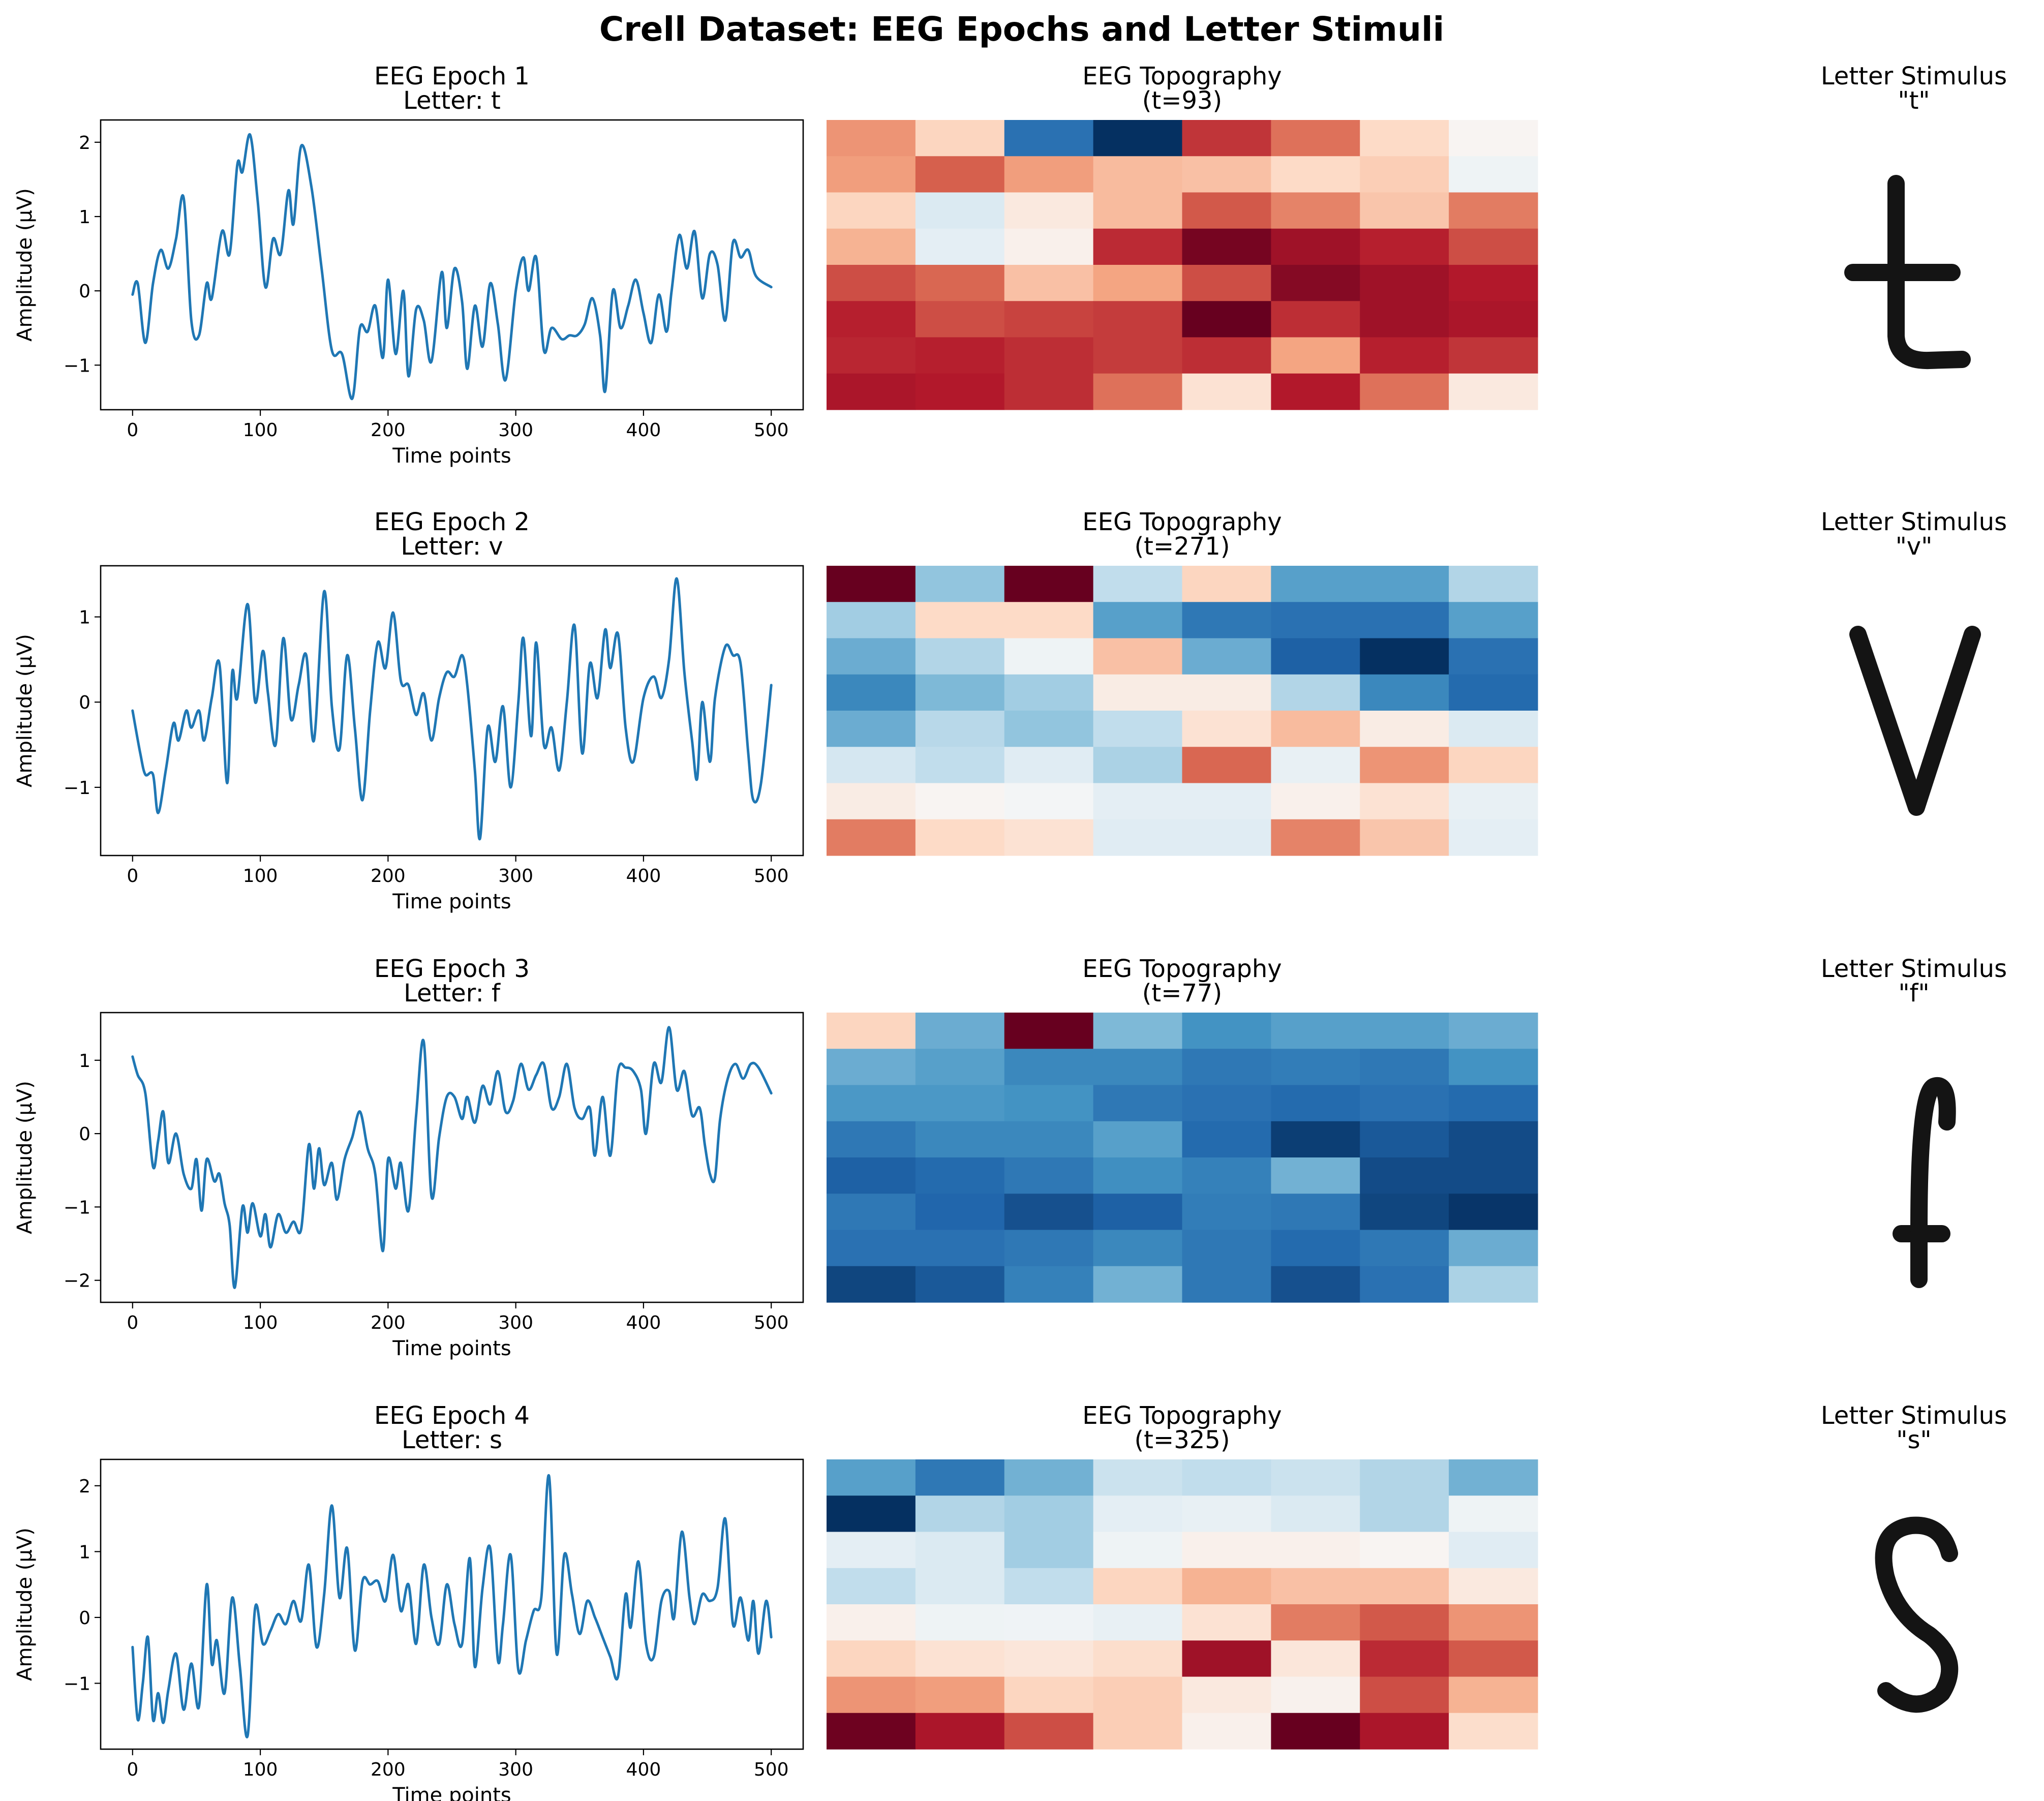 This screenshot has width=2044, height=1801. Describe the element at coordinates (1925, 1182) in the screenshot. I see `letter-glyph-f` at that location.